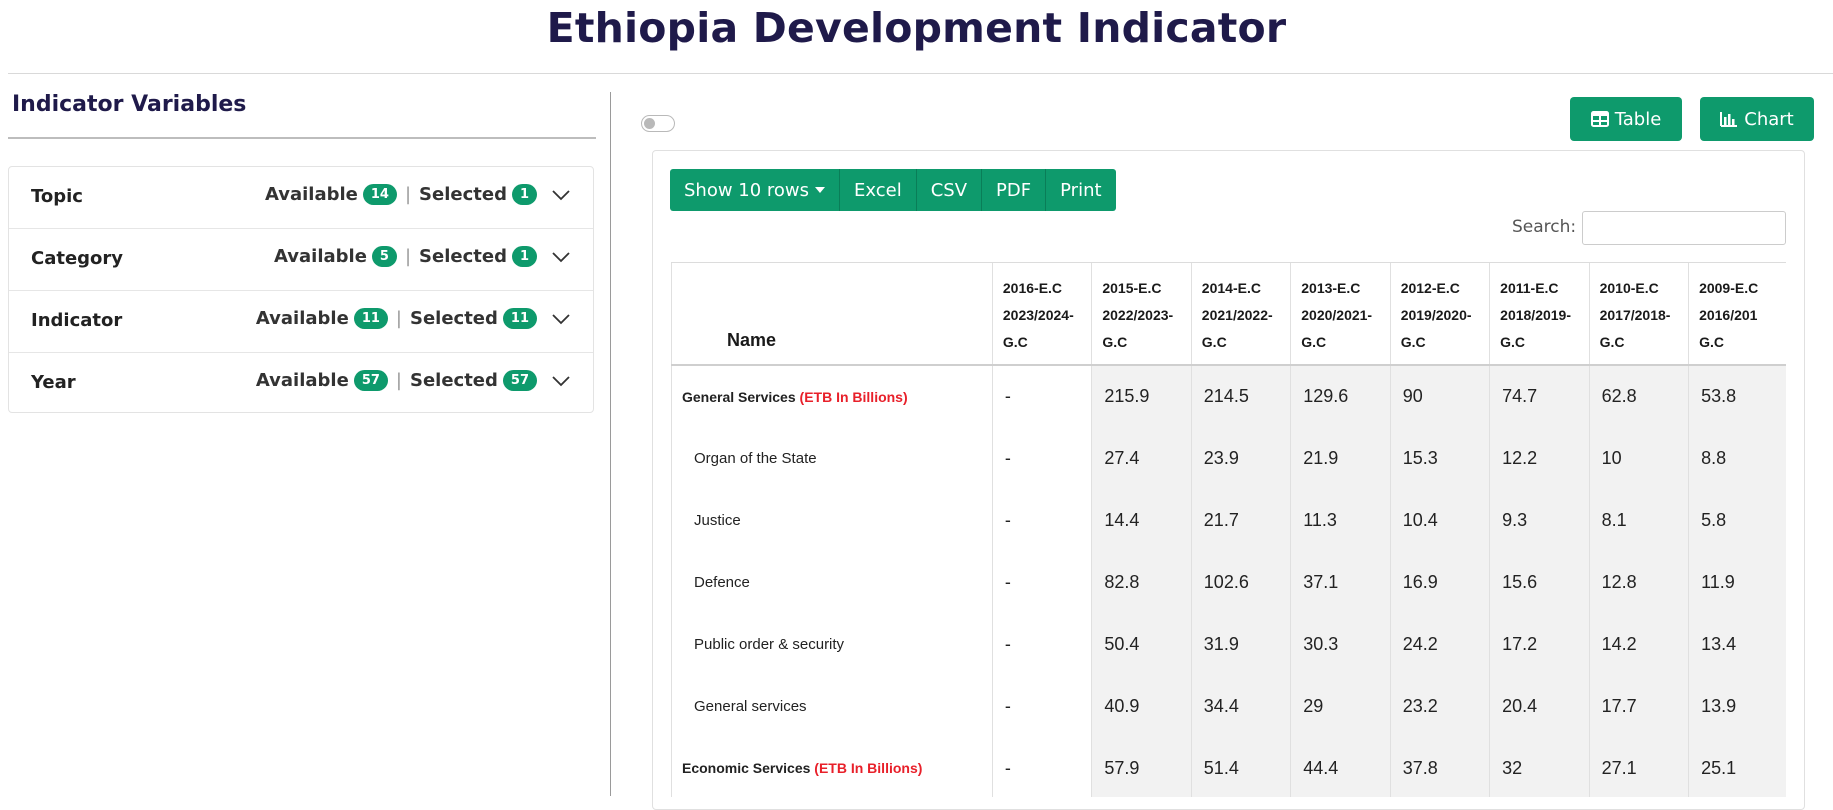  Describe the element at coordinates (1141, 706) in the screenshot. I see `value-cell: 40.9` at that location.